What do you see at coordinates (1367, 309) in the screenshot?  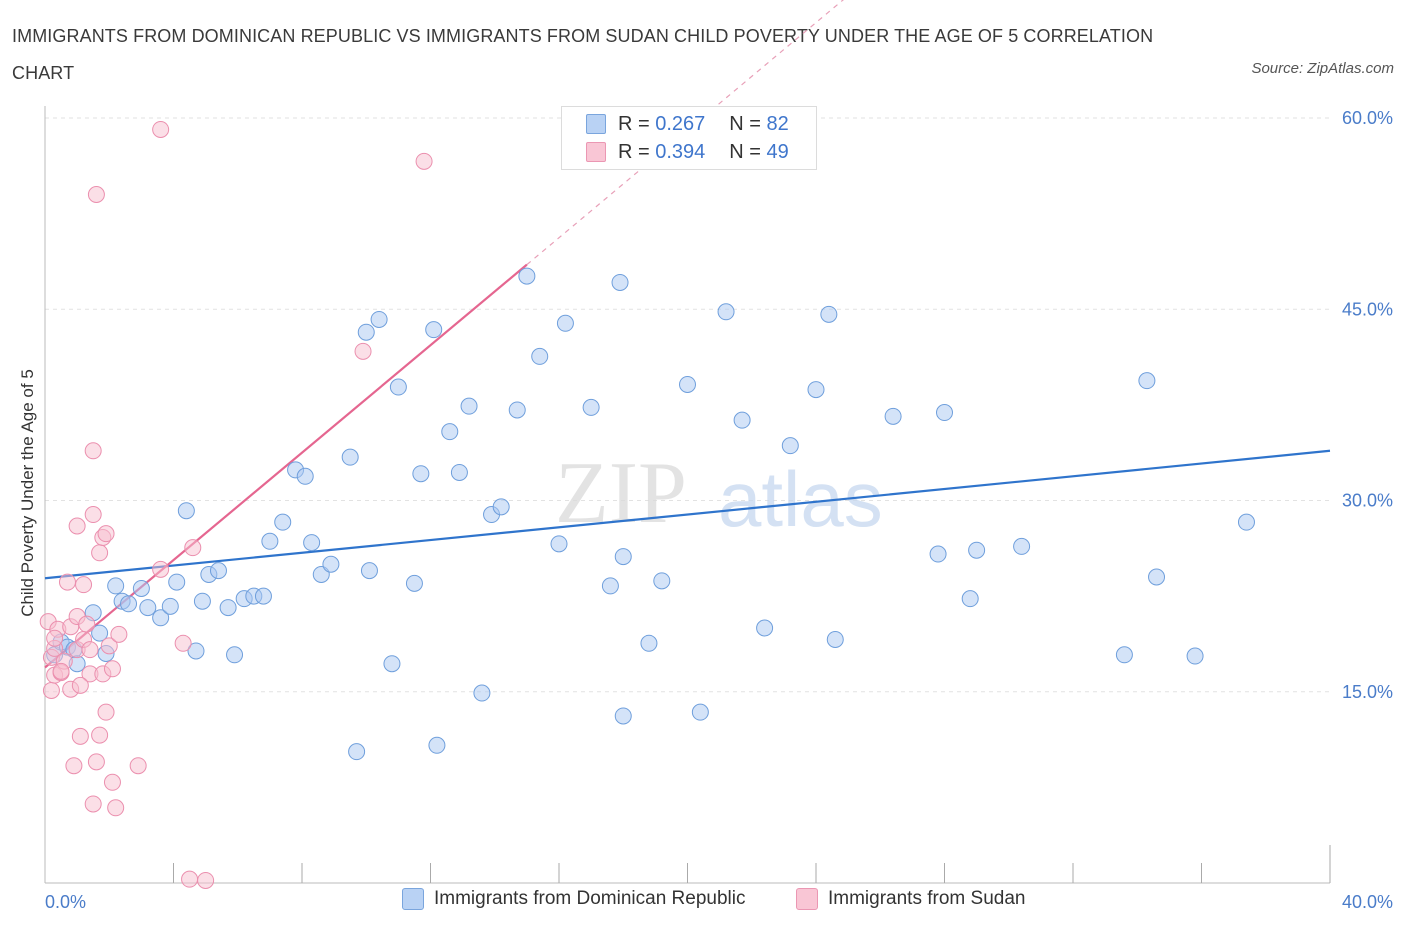 I see `y-tick-label: 45.0%` at bounding box center [1367, 309].